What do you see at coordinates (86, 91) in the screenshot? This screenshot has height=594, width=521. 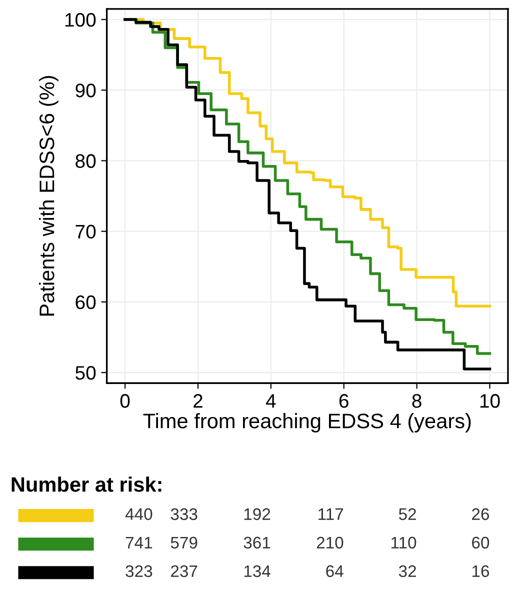 I see `y-tick-label: 90` at bounding box center [86, 91].